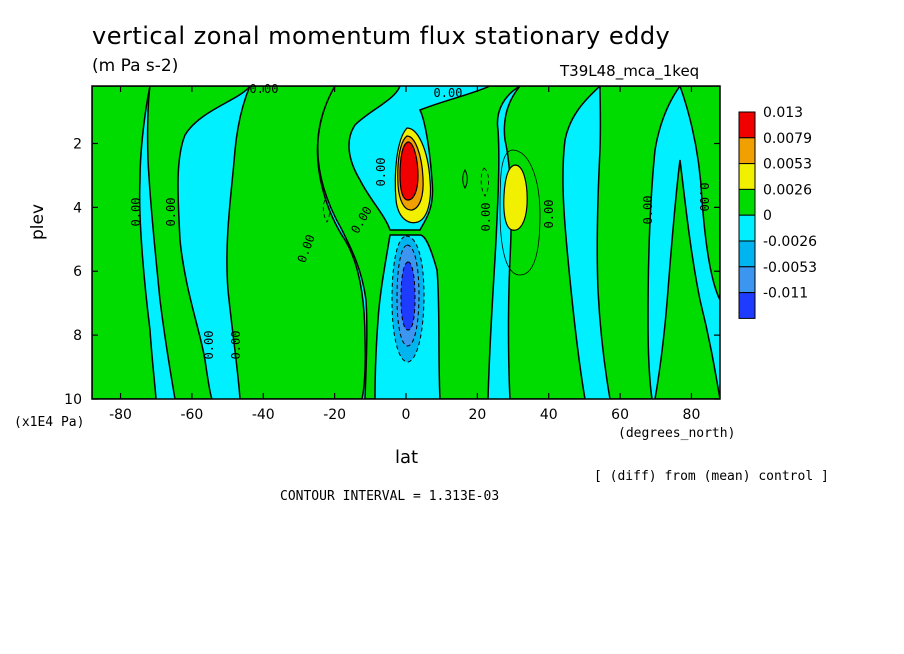 This screenshot has height=654, width=904. Describe the element at coordinates (120, 415) in the screenshot. I see `x-tick-label: -80` at that location.